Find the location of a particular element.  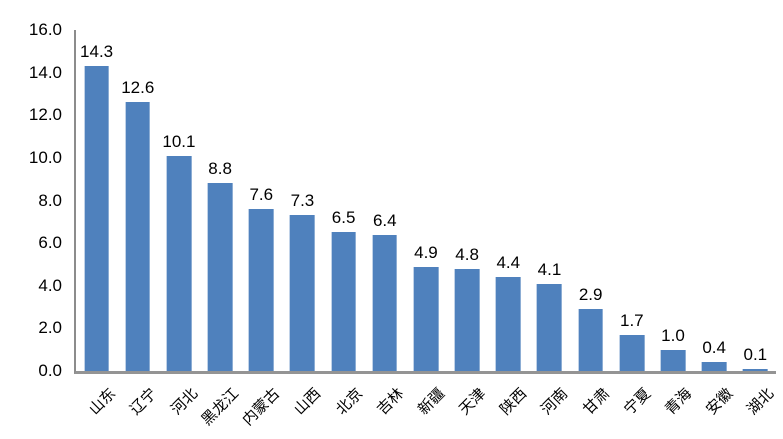

bar-slot: 1.7 宁夏 is located at coordinates (632, 224).